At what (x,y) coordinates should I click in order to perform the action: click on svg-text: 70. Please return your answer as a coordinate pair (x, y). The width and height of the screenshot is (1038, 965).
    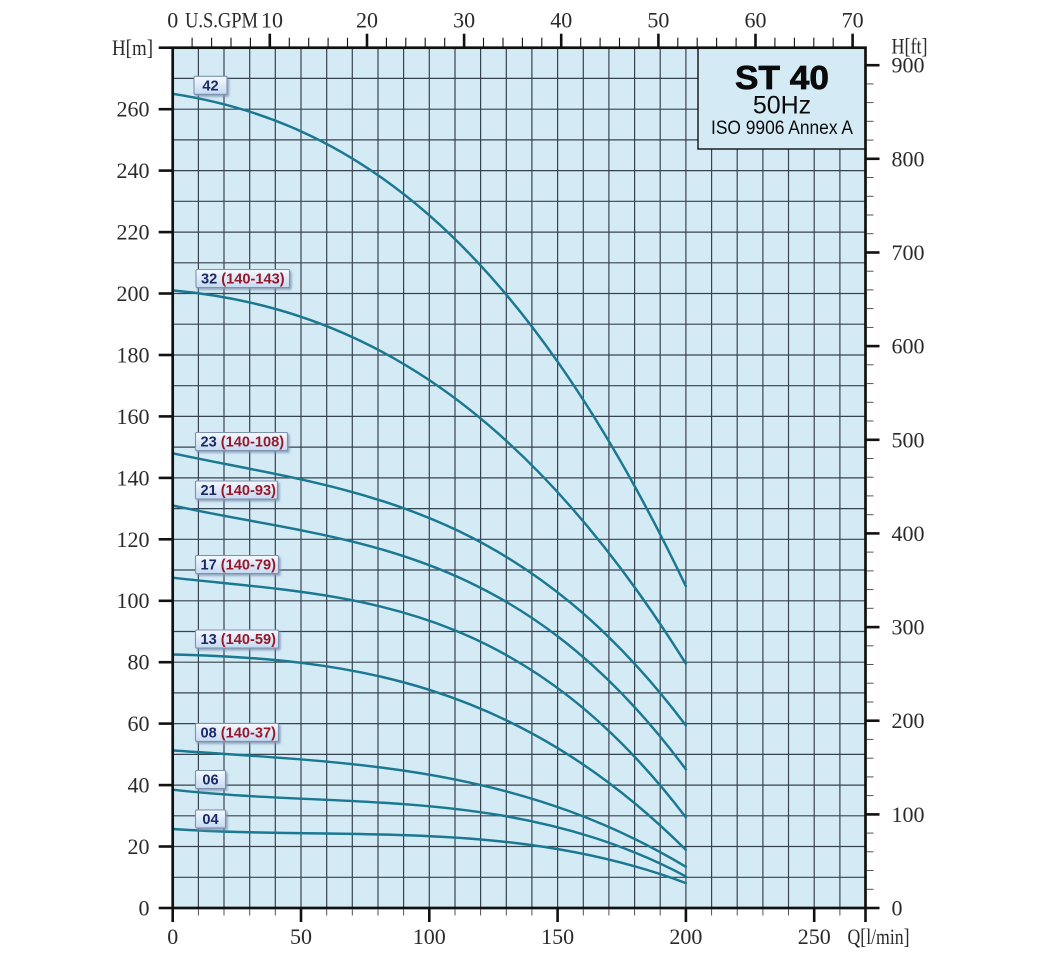
    Looking at the image, I should click on (853, 20).